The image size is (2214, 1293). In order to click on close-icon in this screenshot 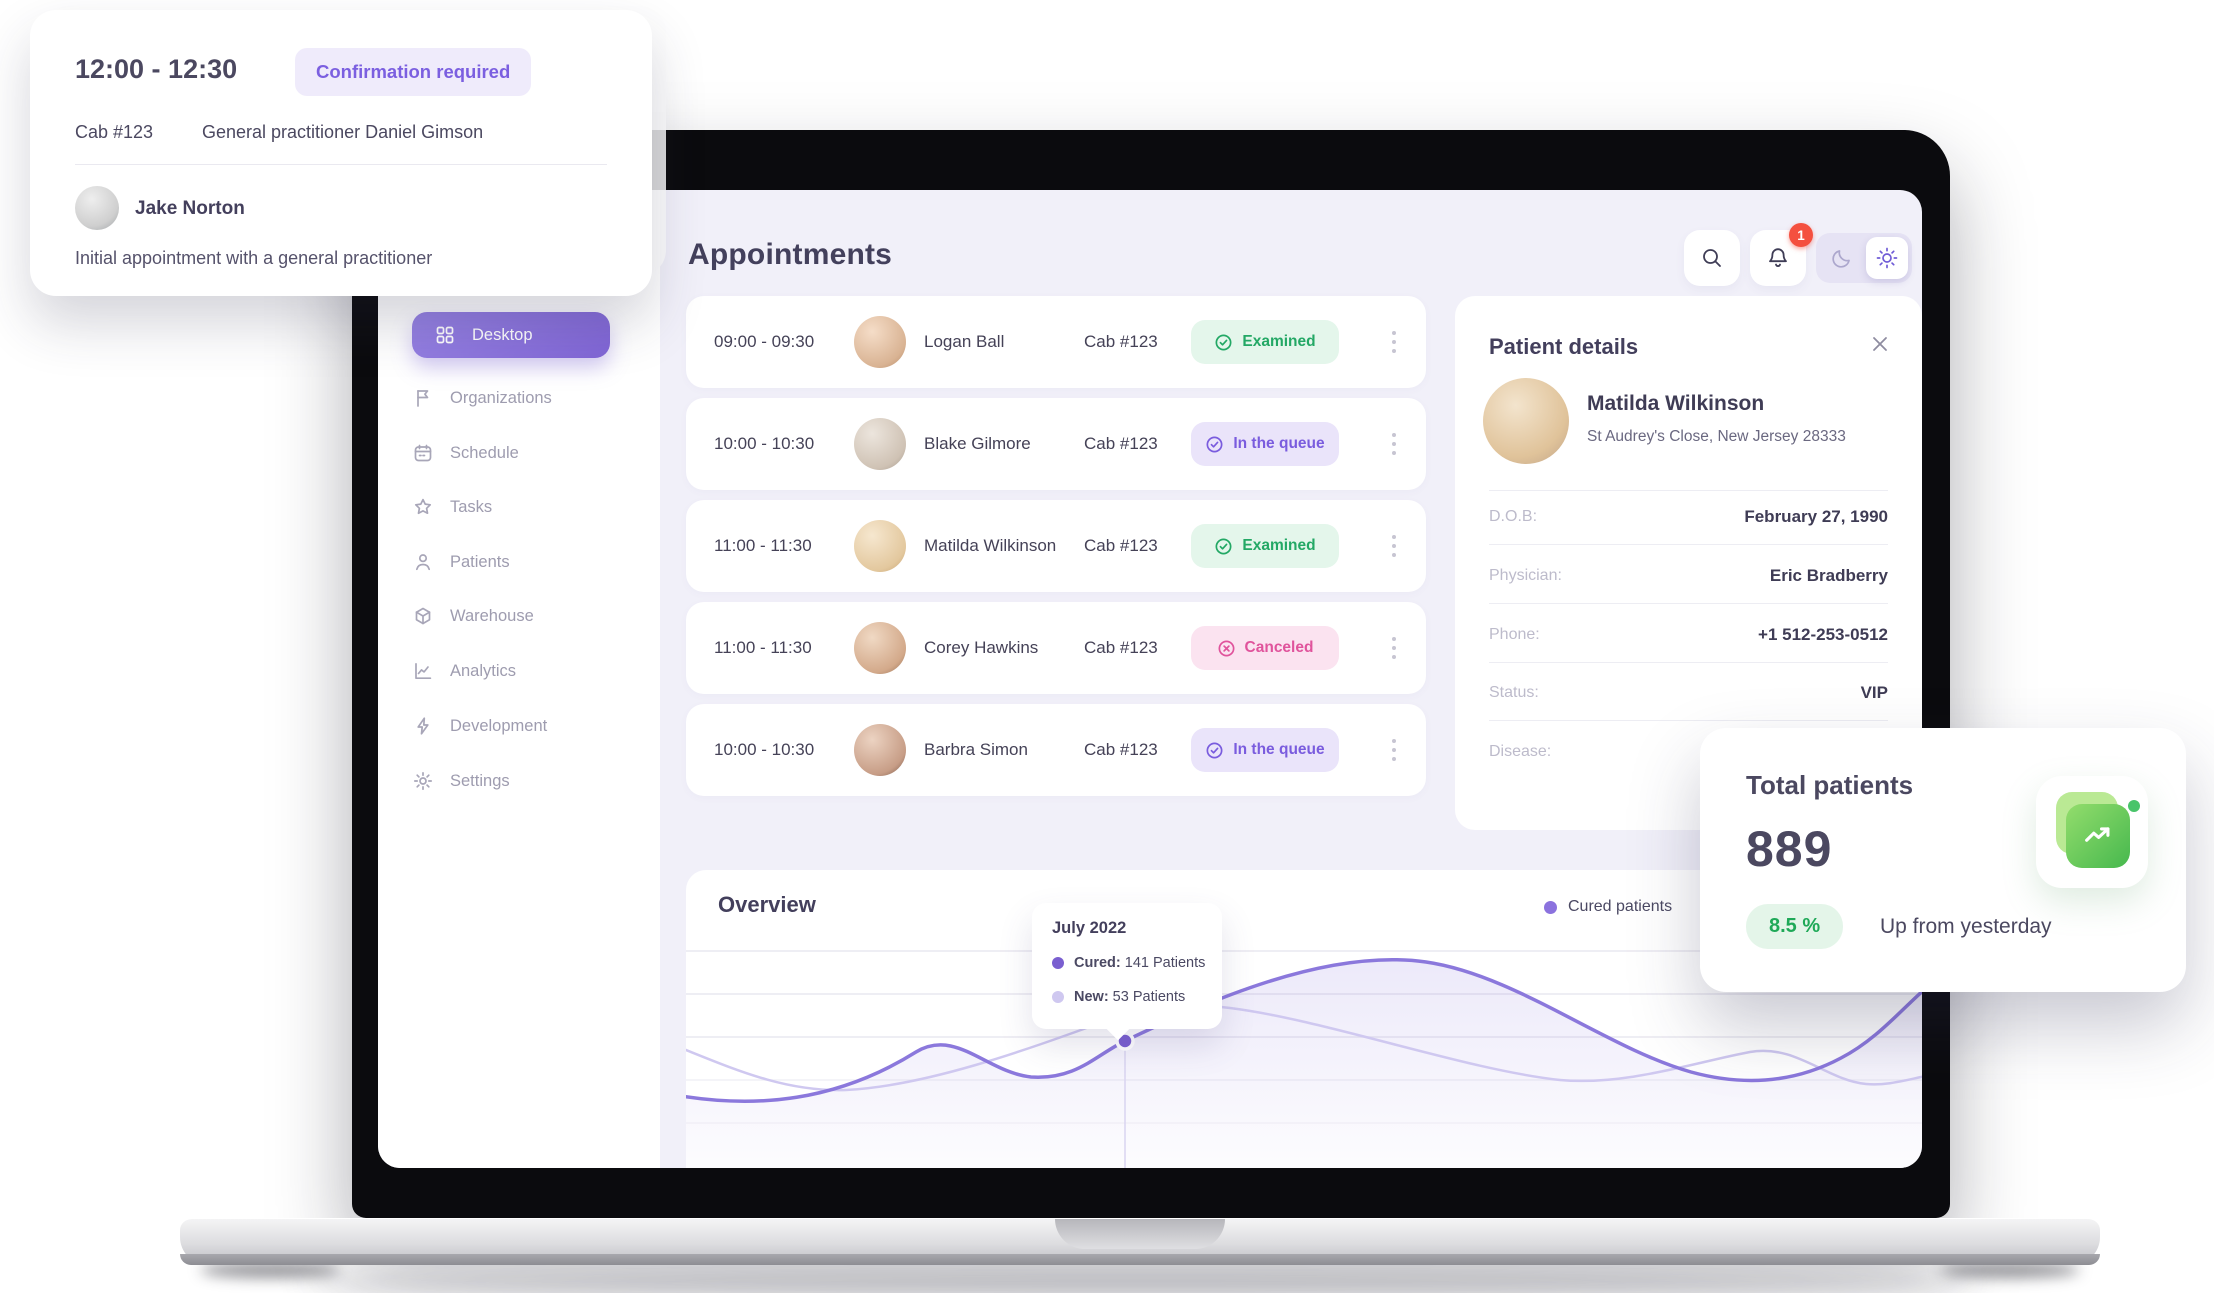, I will do `click(1880, 344)`.